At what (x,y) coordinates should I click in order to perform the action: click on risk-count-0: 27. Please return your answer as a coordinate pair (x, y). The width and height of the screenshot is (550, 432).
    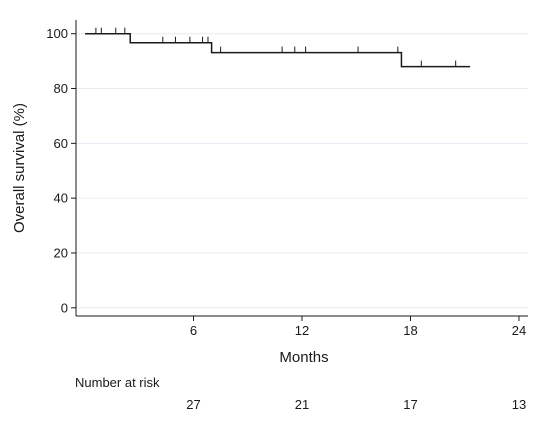
    Looking at the image, I should click on (193, 404).